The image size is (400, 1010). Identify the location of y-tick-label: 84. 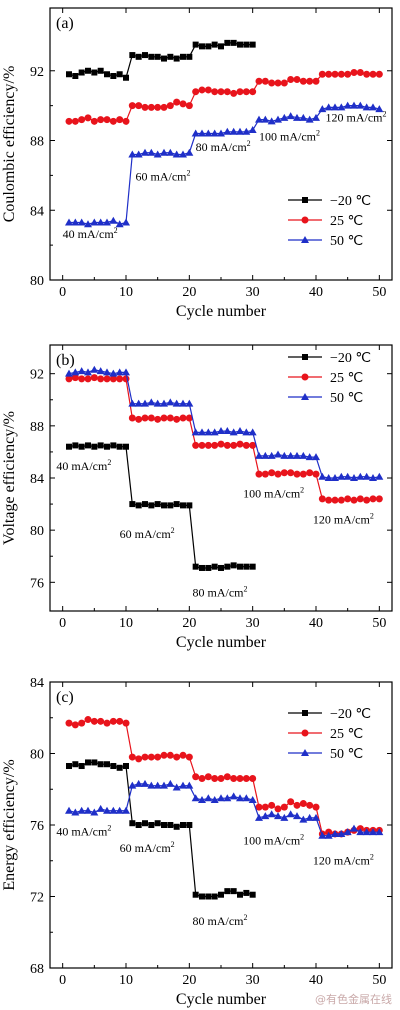
(37, 479).